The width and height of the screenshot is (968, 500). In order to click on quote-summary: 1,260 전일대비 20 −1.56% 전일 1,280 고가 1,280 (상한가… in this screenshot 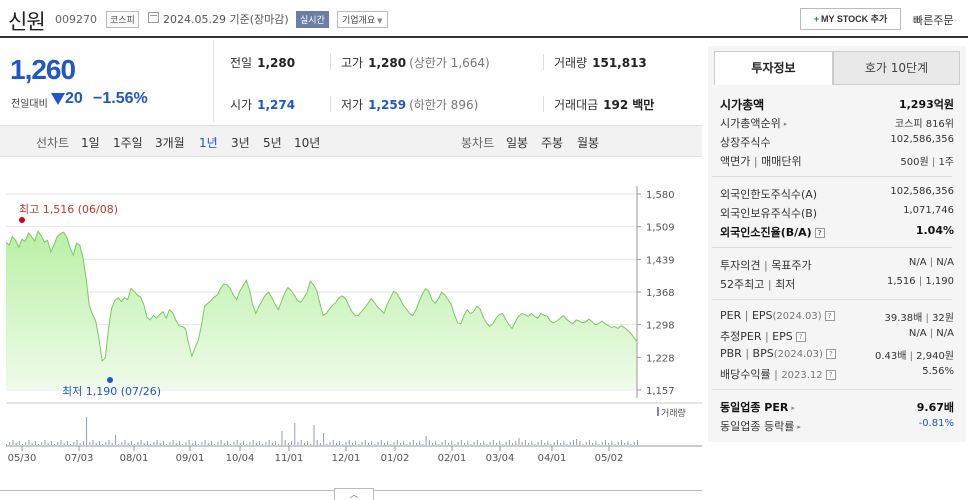, I will do `click(351, 81)`.